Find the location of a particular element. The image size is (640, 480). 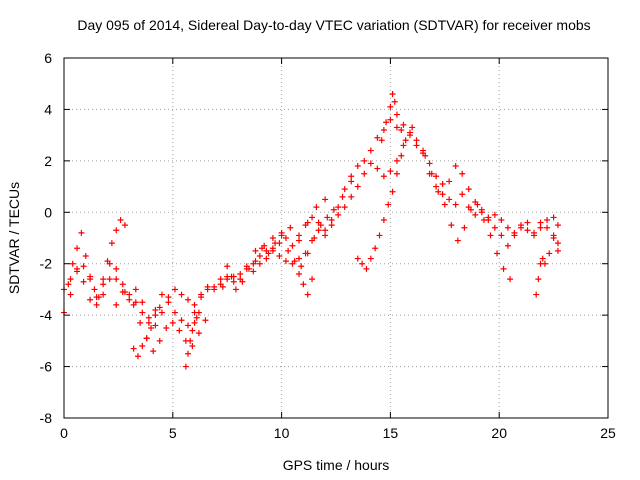

y-tick-label: -8 is located at coordinates (46, 418).